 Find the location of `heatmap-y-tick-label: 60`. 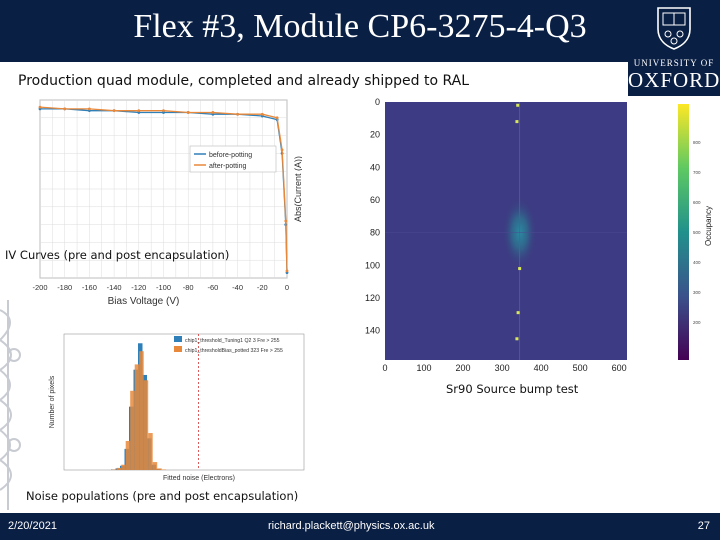

heatmap-y-tick-label: 60 is located at coordinates (375, 200).